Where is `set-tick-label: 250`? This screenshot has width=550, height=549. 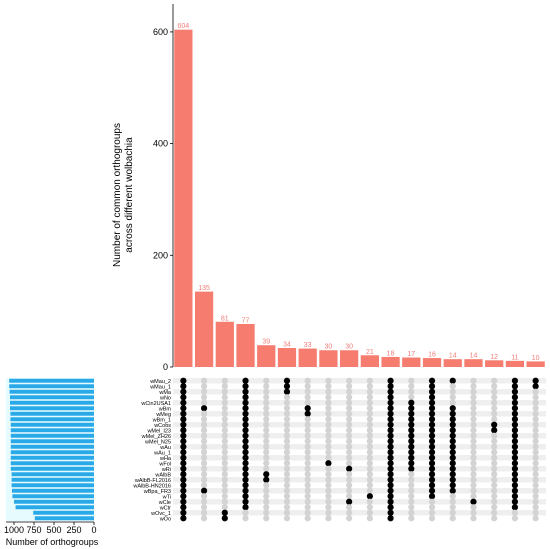 set-tick-label: 250 is located at coordinates (73, 530).